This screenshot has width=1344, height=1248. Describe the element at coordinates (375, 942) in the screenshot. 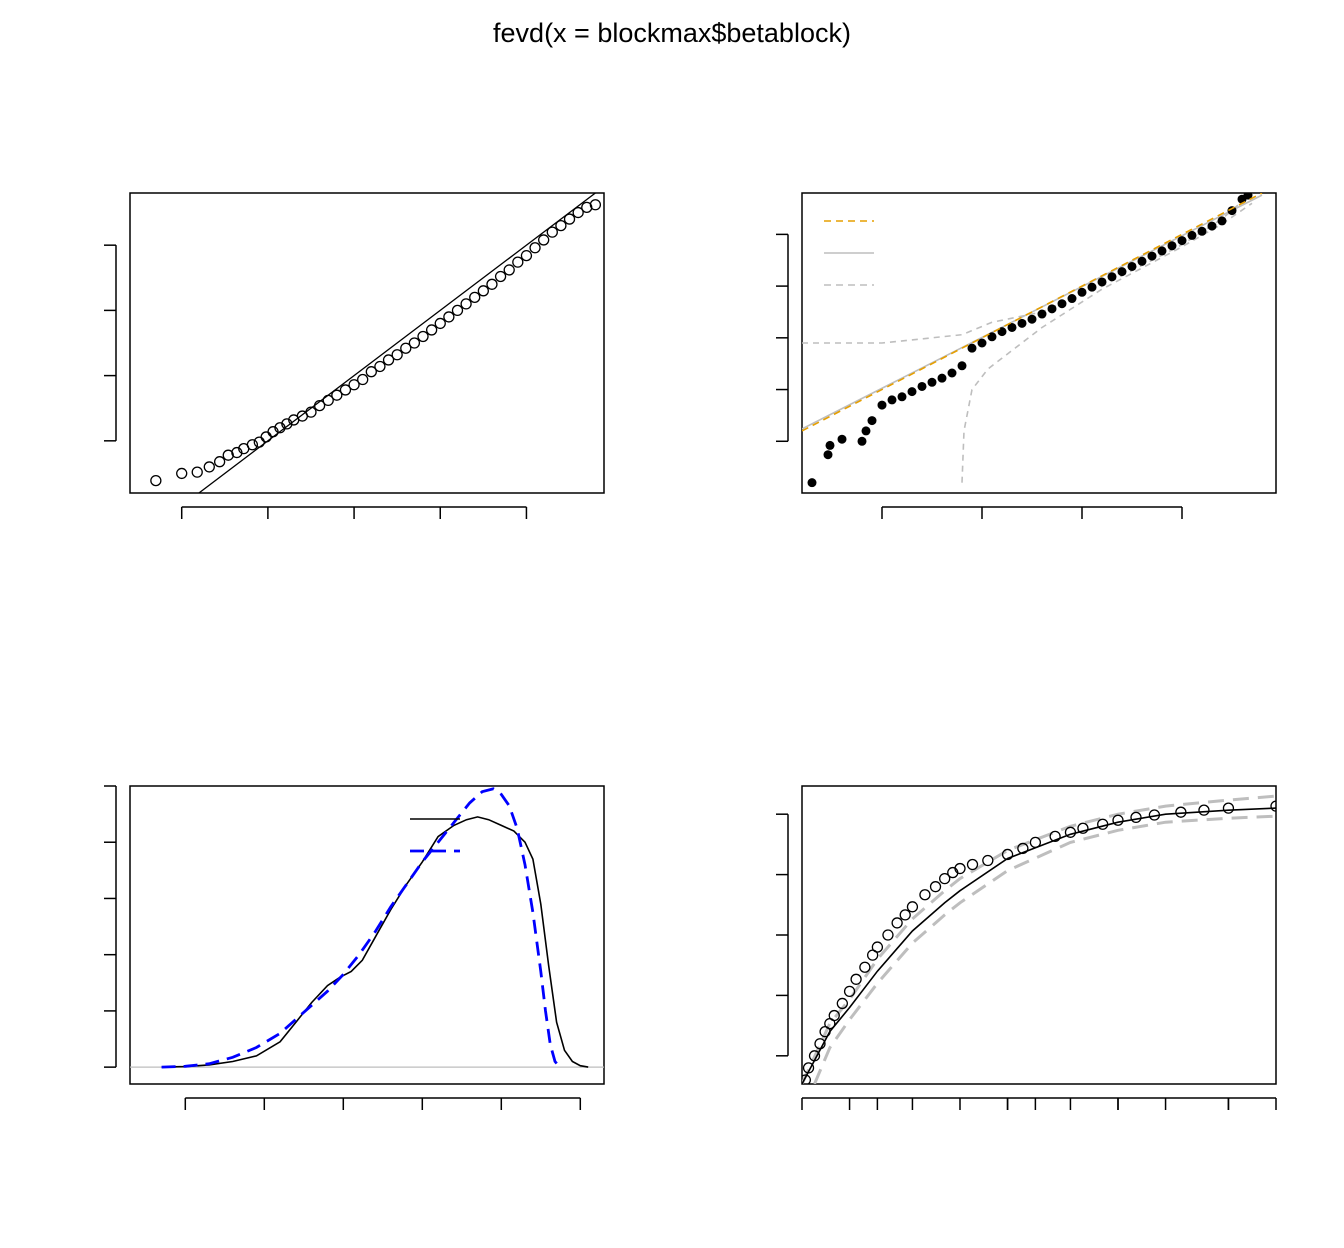

I see `empirical-density-line` at that location.